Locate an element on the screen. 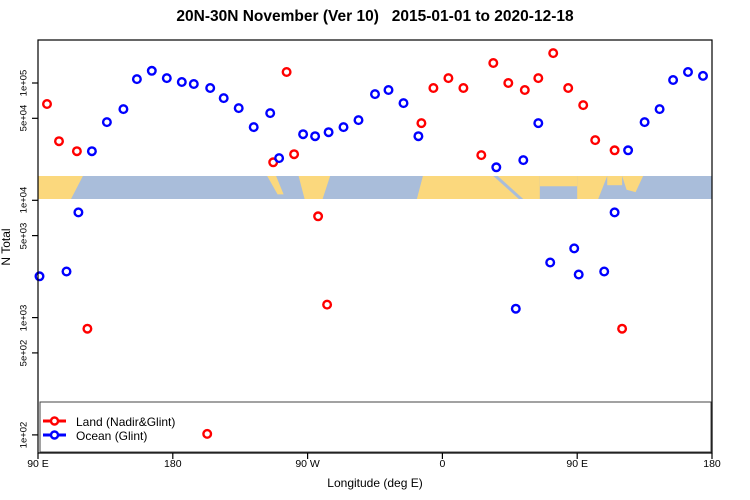 Image resolution: width=750 pixels, height=500 pixels. x-tick-label: 0 is located at coordinates (442, 464).